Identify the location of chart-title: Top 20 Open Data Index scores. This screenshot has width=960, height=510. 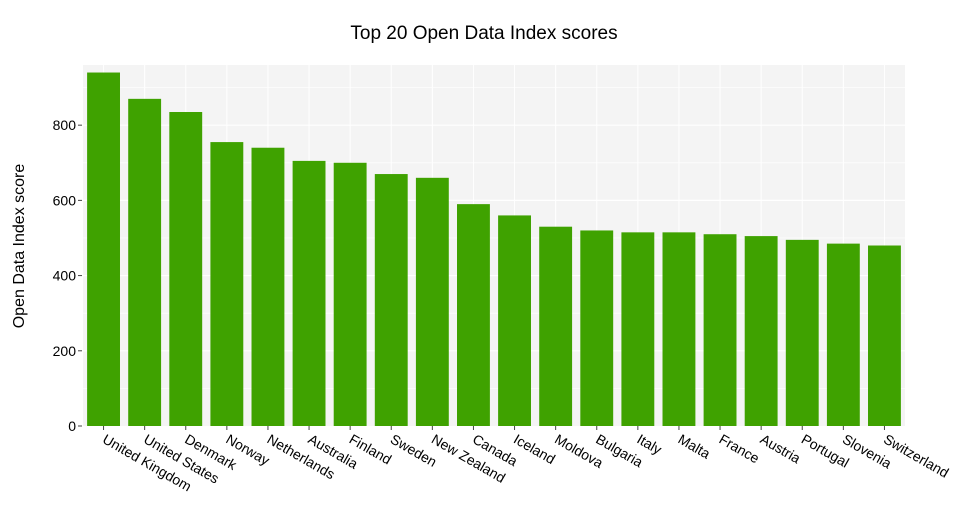
(483, 33).